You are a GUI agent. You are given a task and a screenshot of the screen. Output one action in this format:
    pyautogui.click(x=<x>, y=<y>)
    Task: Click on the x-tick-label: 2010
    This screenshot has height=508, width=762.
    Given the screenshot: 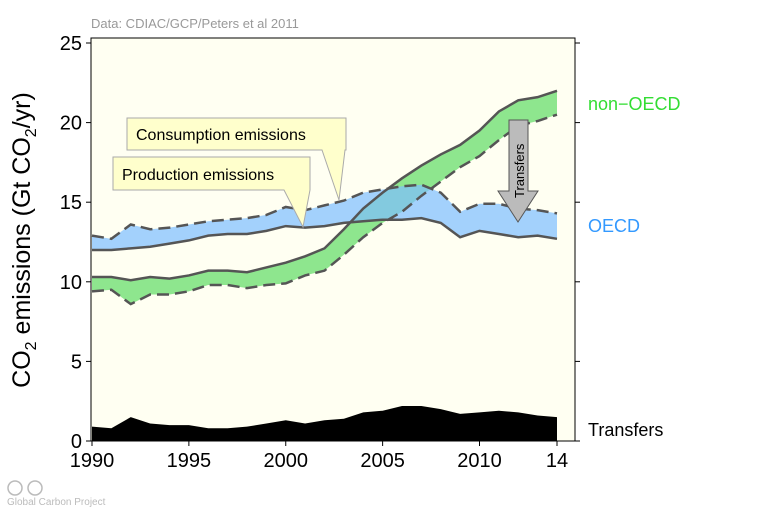 What is the action you would take?
    pyautogui.click(x=479, y=461)
    